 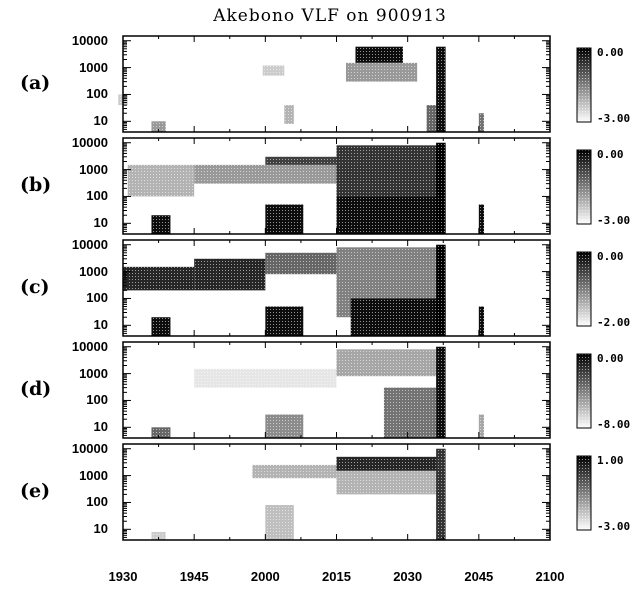 What do you see at coordinates (330, 16) in the screenshot?
I see `chart-title: Akebono VLF on 900913` at bounding box center [330, 16].